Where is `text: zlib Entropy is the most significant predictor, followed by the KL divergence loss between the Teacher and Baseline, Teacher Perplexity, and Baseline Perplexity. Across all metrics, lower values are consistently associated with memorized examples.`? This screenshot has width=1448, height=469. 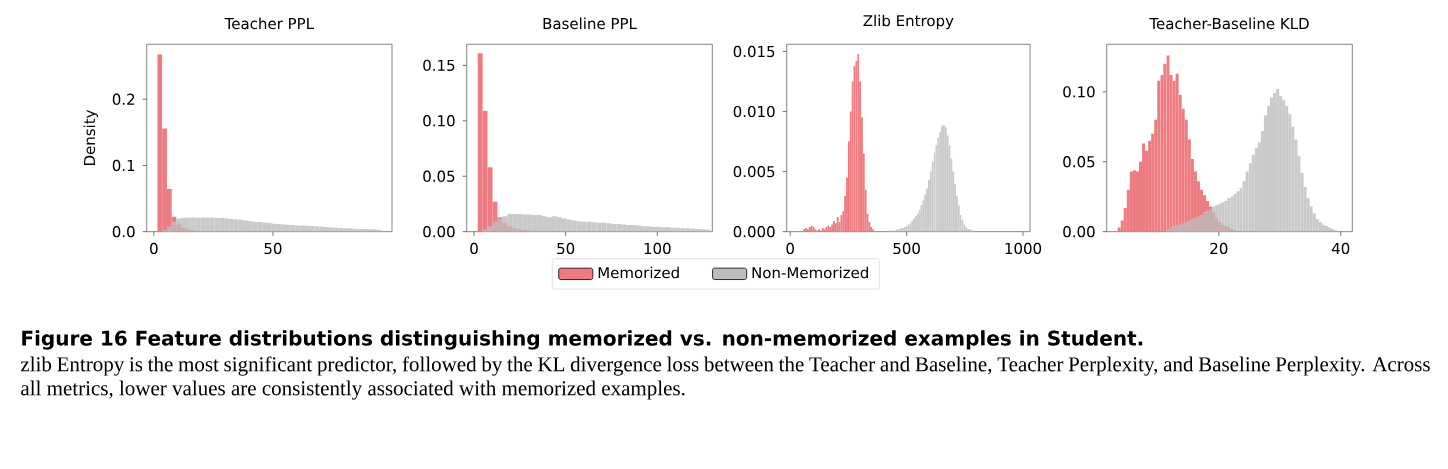 text: zlib Entropy is the most significant predictor, followed by the KL divergence loss between the Teacher and Baseline, Teacher Perplexity, and Baseline Perplexity. Across all metrics, lower values are consistently associated with memorized examples. is located at coordinates (725, 378).